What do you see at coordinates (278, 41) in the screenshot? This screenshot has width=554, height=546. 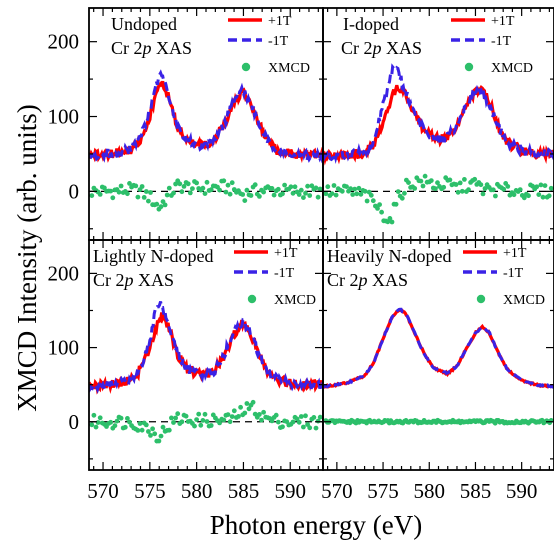 I see `legend-label: -1T` at bounding box center [278, 41].